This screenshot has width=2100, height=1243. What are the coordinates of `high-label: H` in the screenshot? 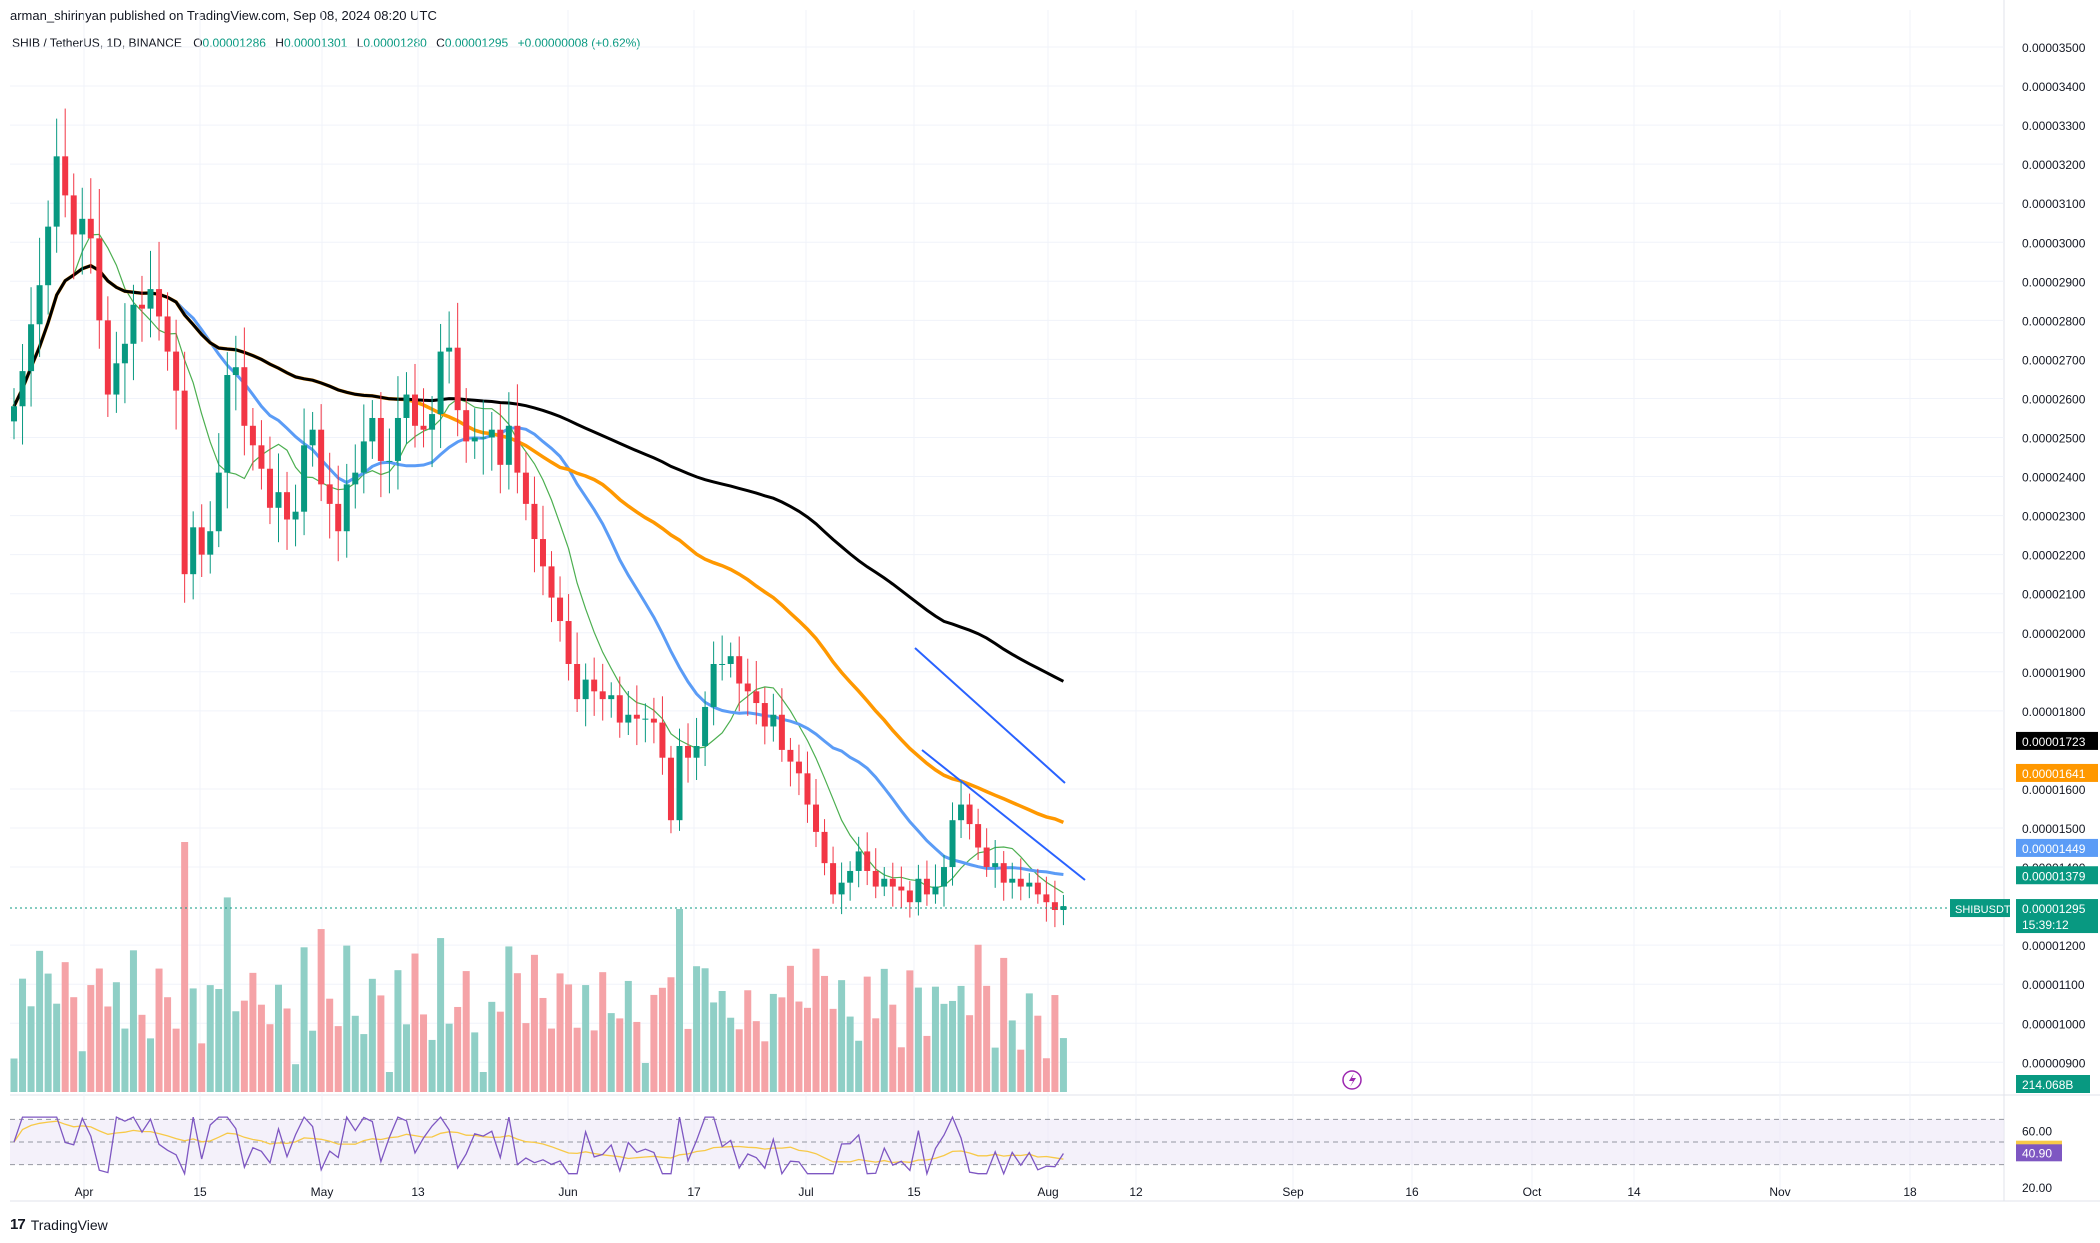 It's located at (279, 43).